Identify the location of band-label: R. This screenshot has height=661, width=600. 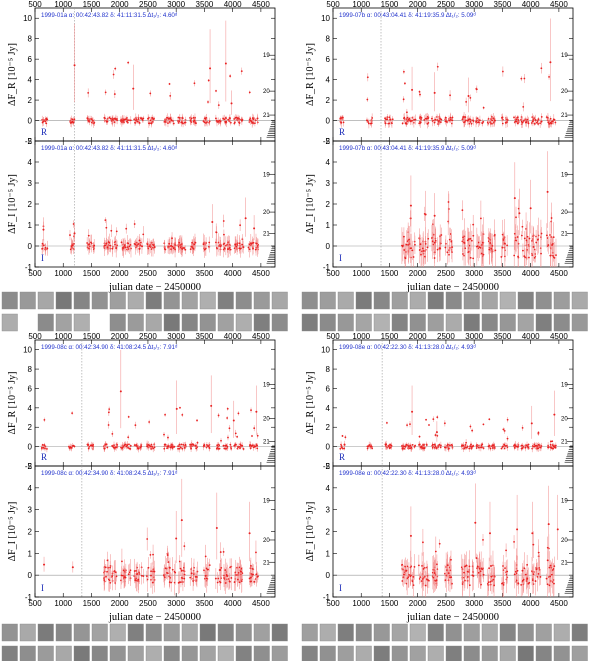
(342, 457).